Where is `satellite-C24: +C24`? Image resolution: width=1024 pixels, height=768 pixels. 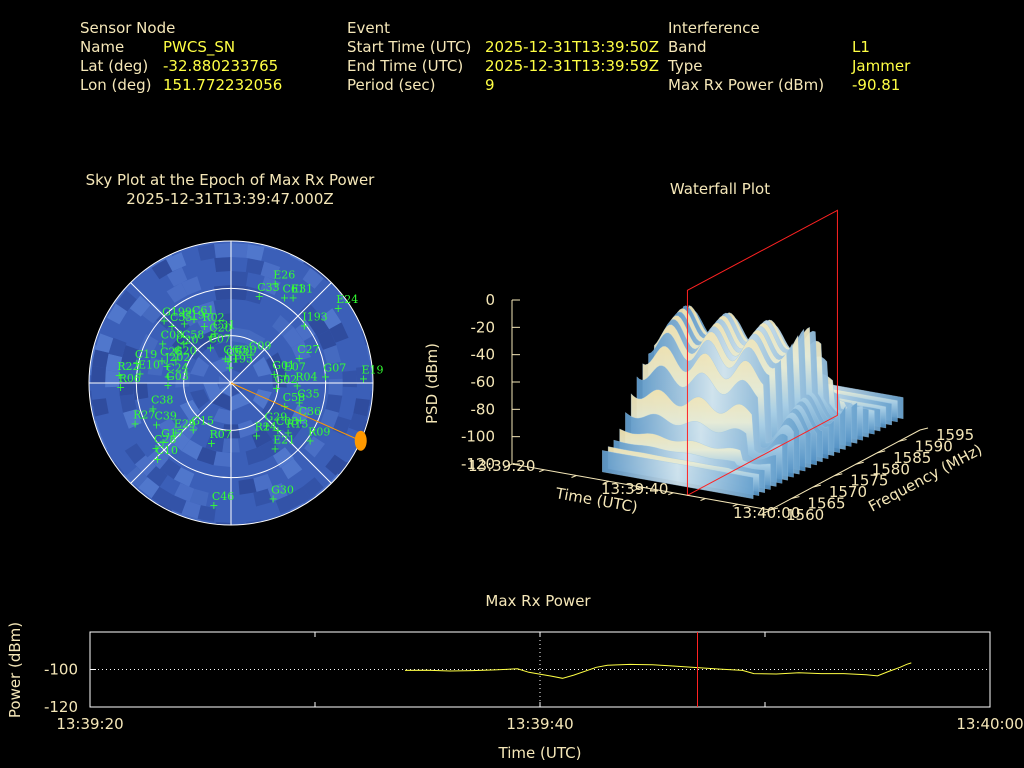 satellite-C24: +C24 is located at coordinates (176, 372).